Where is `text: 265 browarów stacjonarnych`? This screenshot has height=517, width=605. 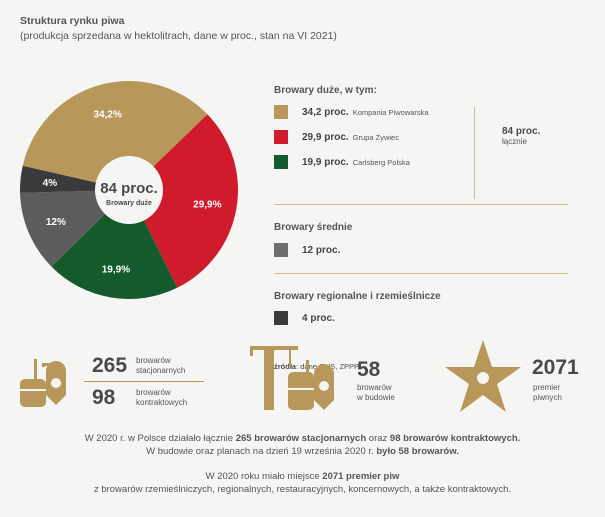 text: 265 browarów stacjonarnych is located at coordinates (301, 438).